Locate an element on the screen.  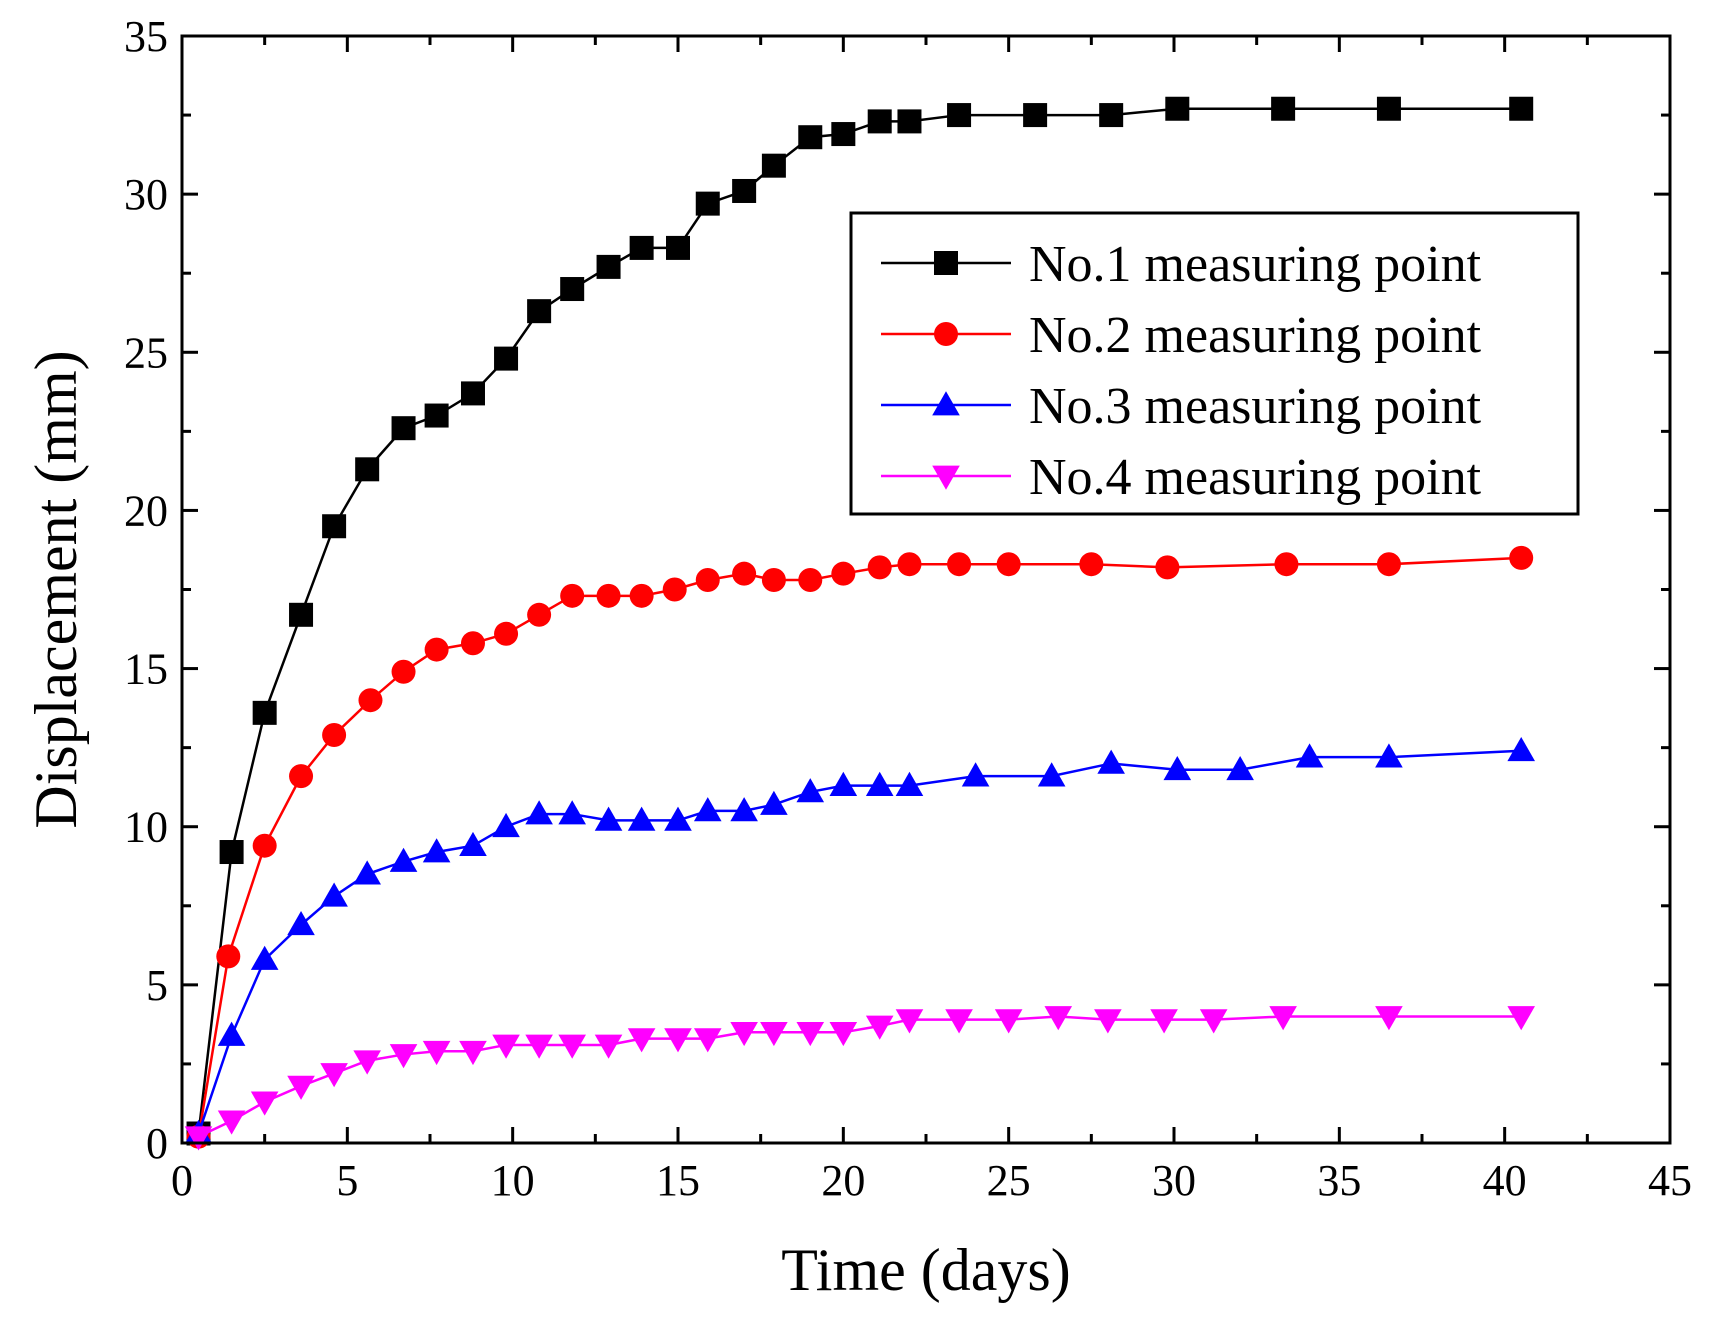
legend-label: No.2 measuring point is located at coordinates (1255, 335).